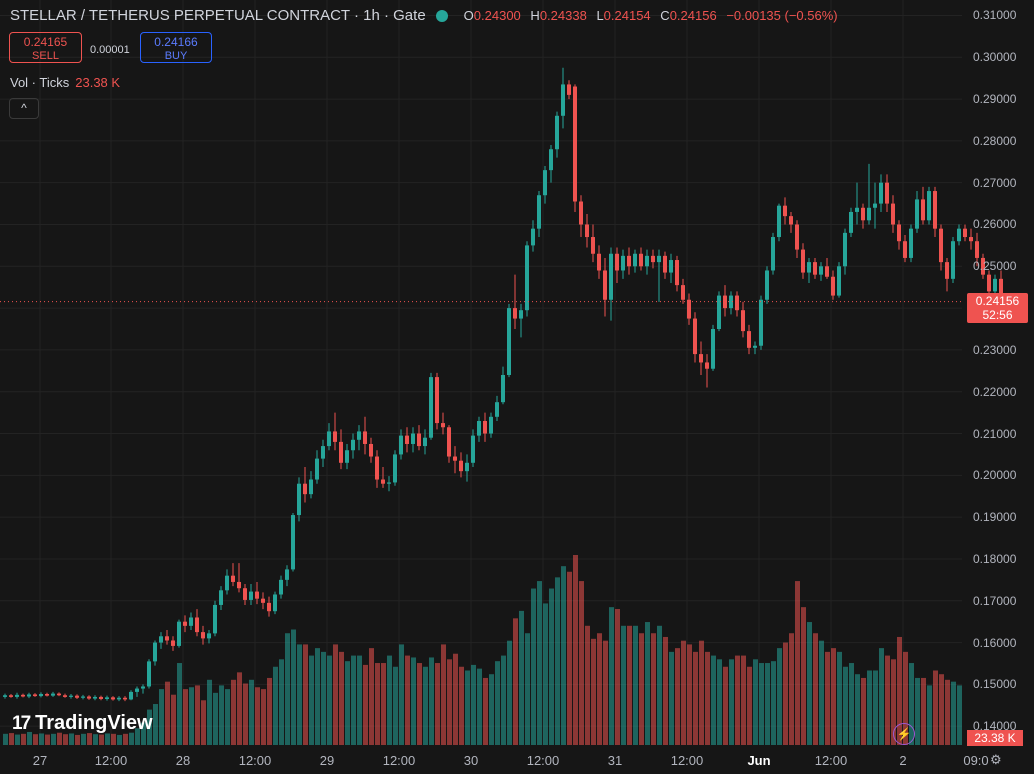 The height and width of the screenshot is (774, 1034). Describe the element at coordinates (82, 723) in the screenshot. I see `tradingview-logo: 17 TradingView` at that location.